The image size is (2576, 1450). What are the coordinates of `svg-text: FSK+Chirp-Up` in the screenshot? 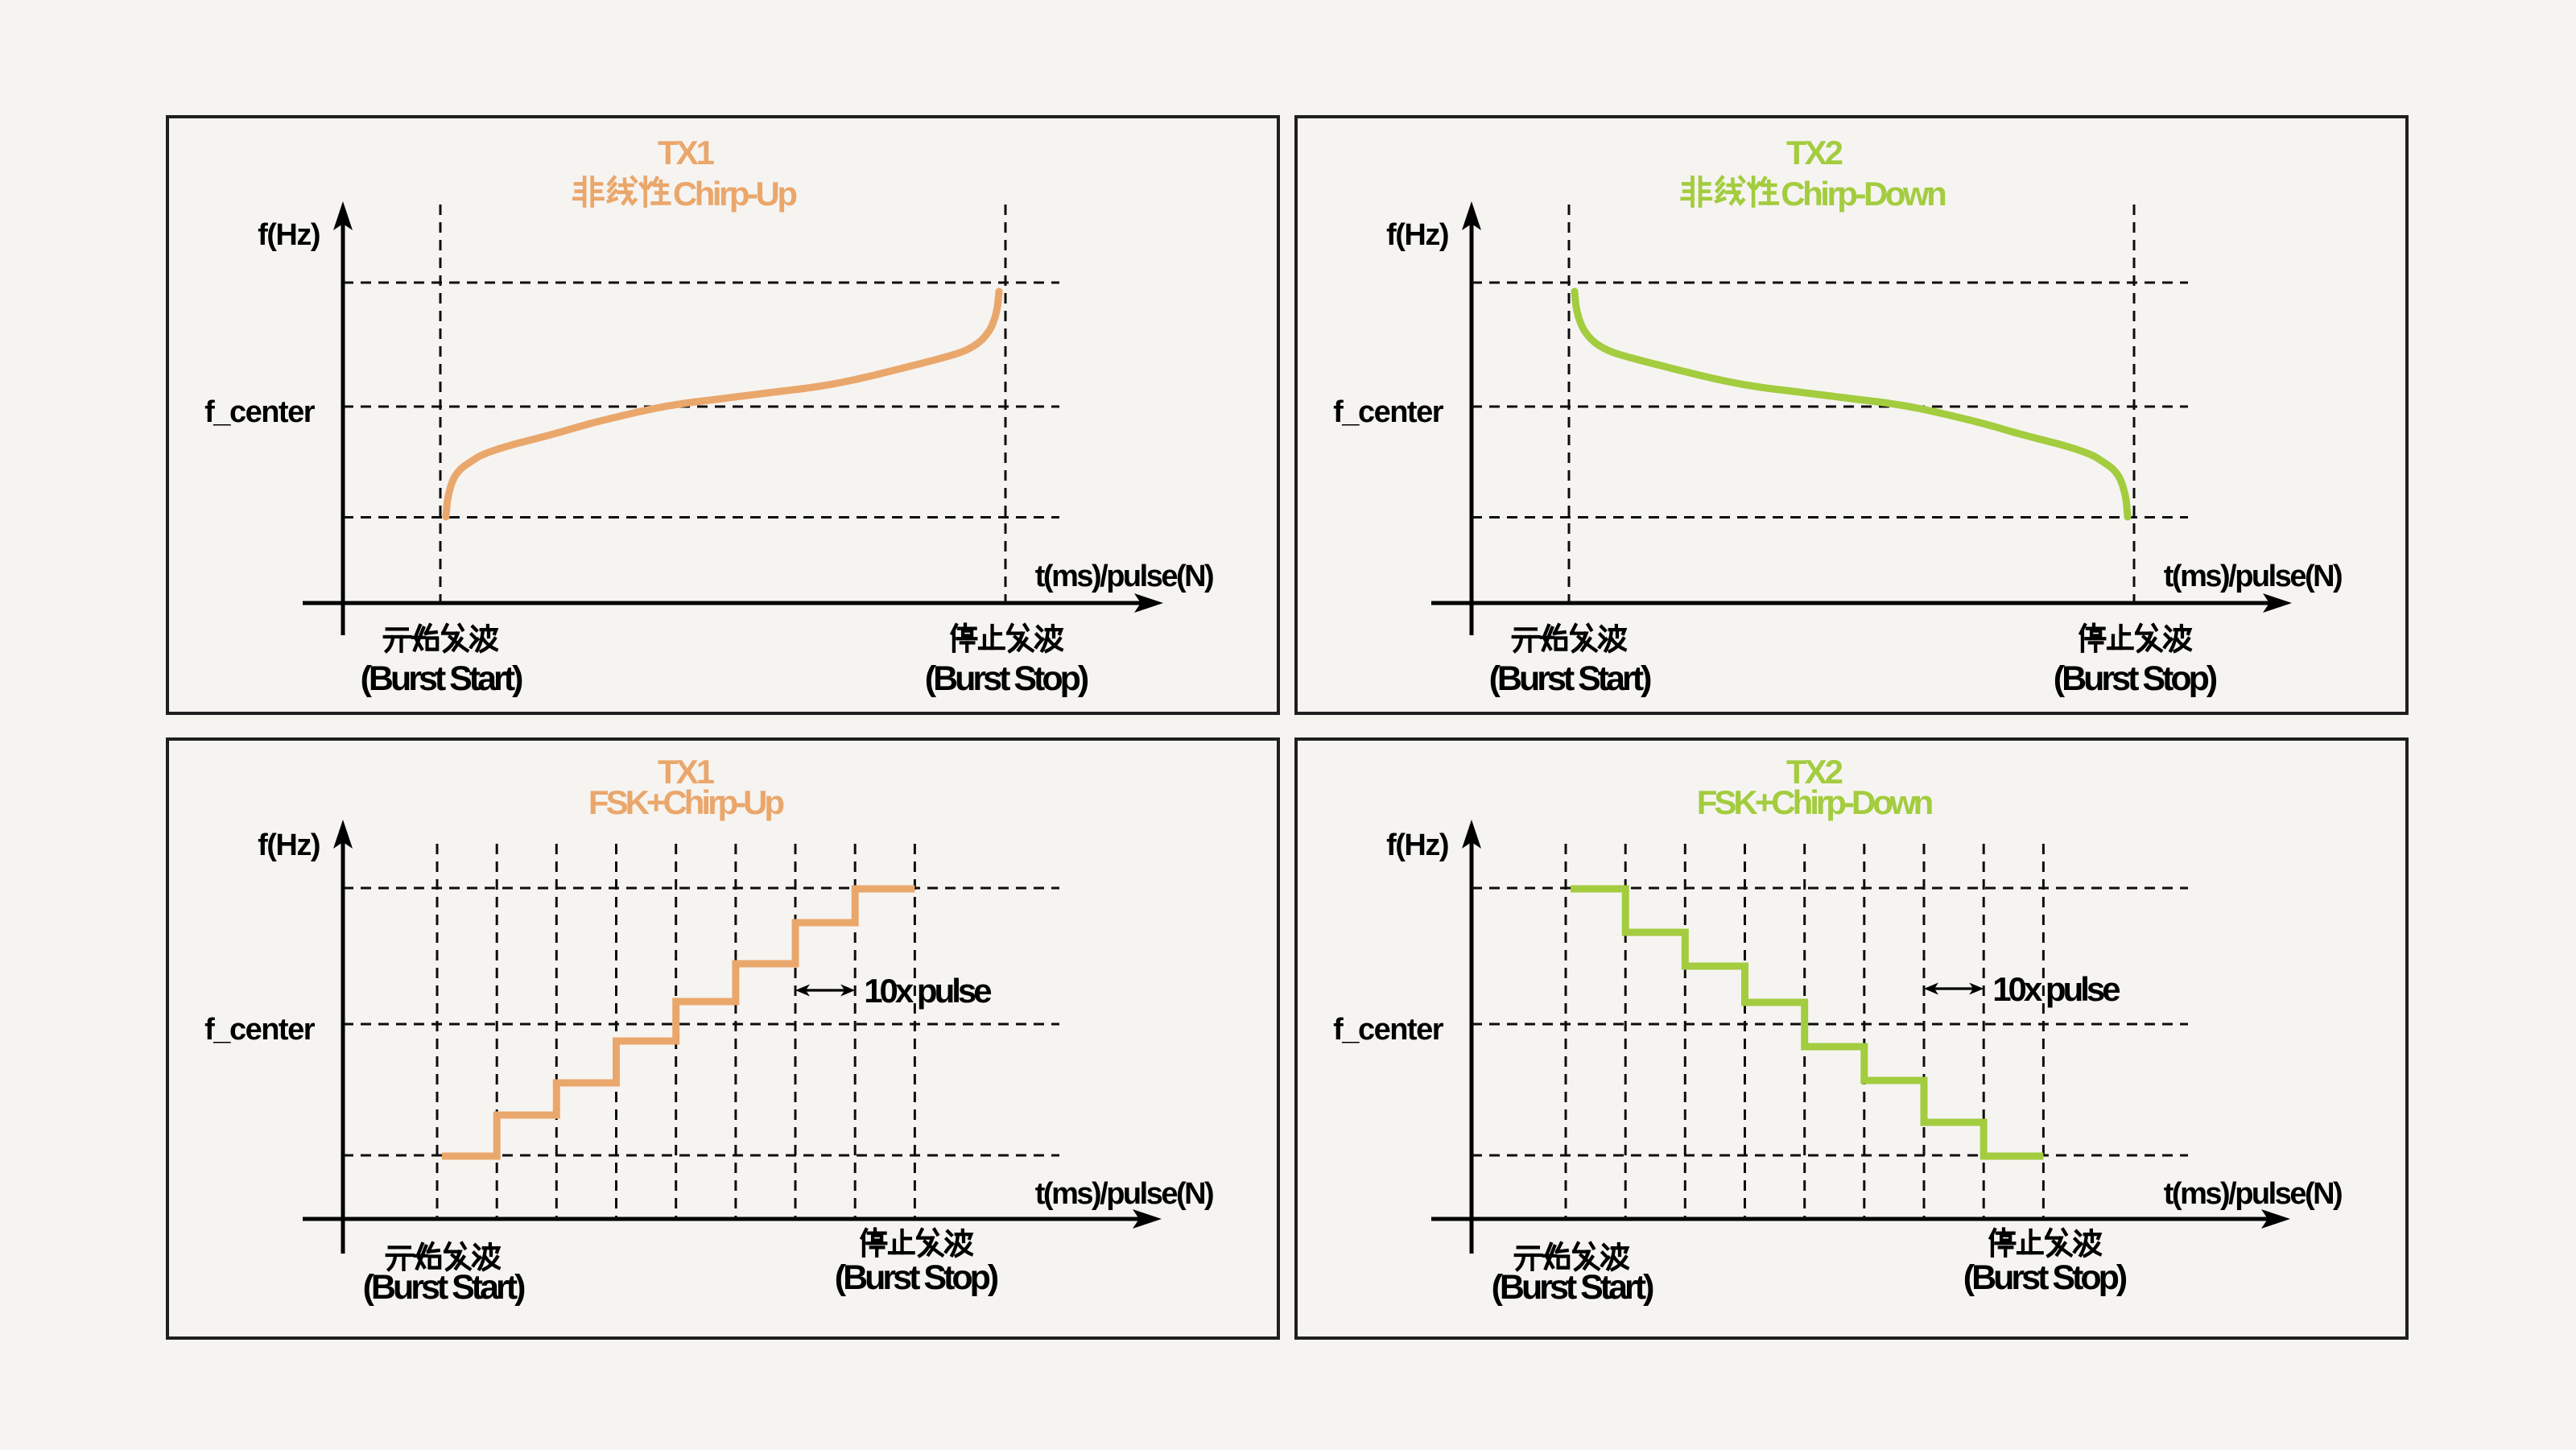 It's located at (686, 802).